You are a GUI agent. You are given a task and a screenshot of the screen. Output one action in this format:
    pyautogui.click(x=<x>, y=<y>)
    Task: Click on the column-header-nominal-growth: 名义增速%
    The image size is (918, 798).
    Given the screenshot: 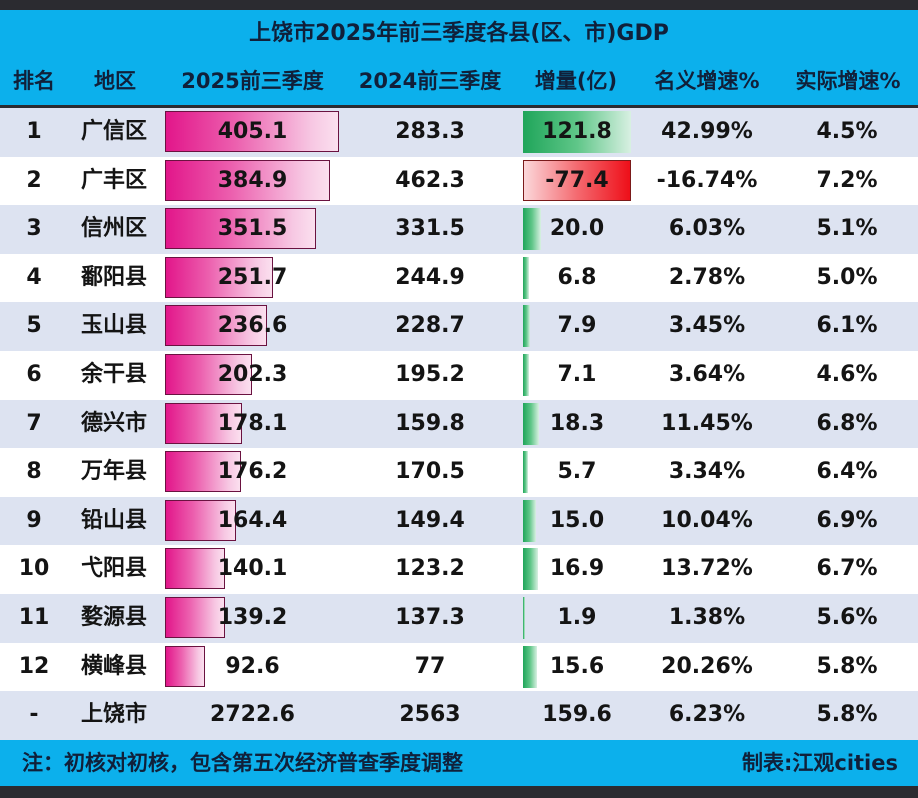 What is the action you would take?
    pyautogui.click(x=707, y=81)
    